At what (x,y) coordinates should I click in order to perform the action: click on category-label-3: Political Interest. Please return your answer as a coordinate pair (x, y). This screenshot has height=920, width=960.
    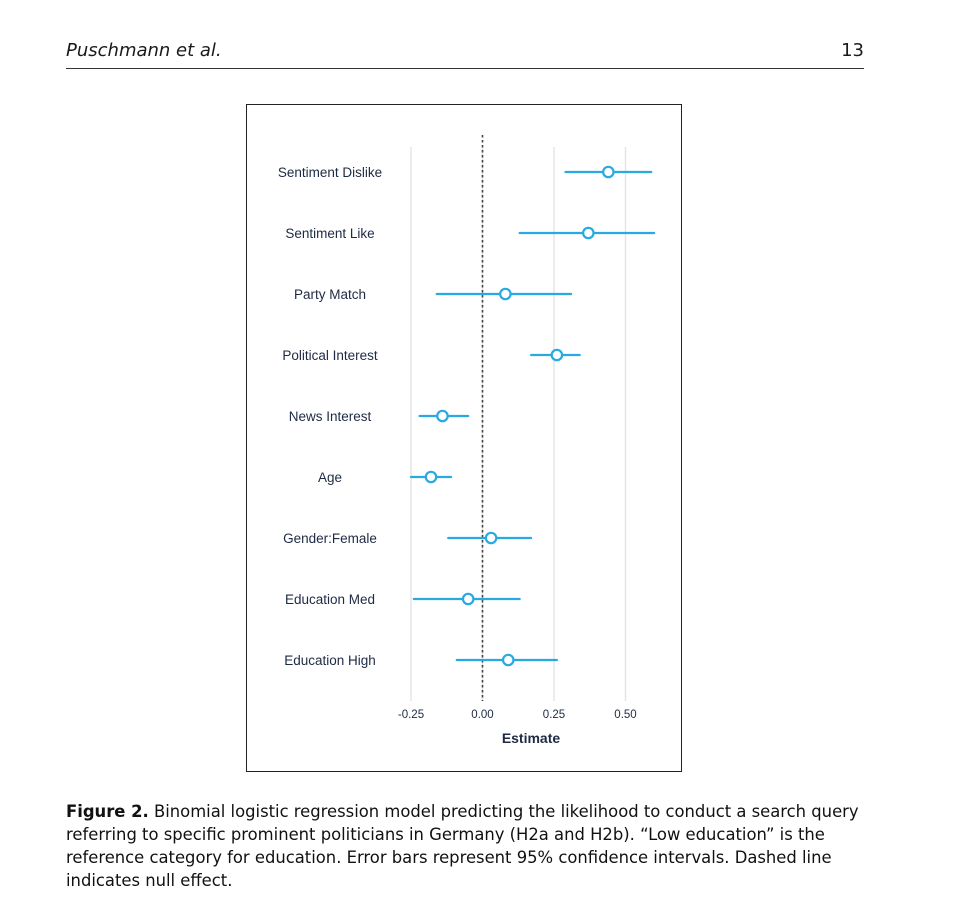
    Looking at the image, I should click on (330, 355).